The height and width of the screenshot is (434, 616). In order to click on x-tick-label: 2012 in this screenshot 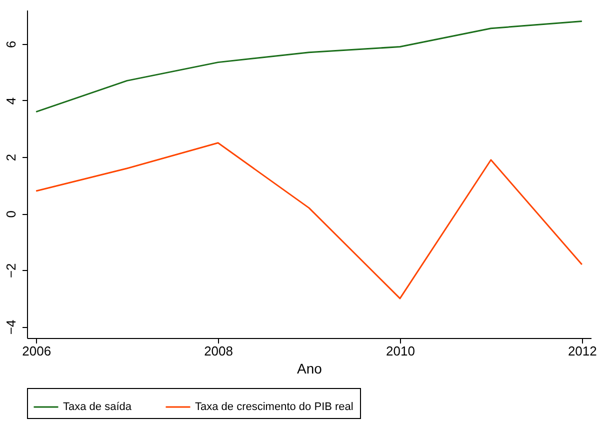, I will do `click(582, 351)`.